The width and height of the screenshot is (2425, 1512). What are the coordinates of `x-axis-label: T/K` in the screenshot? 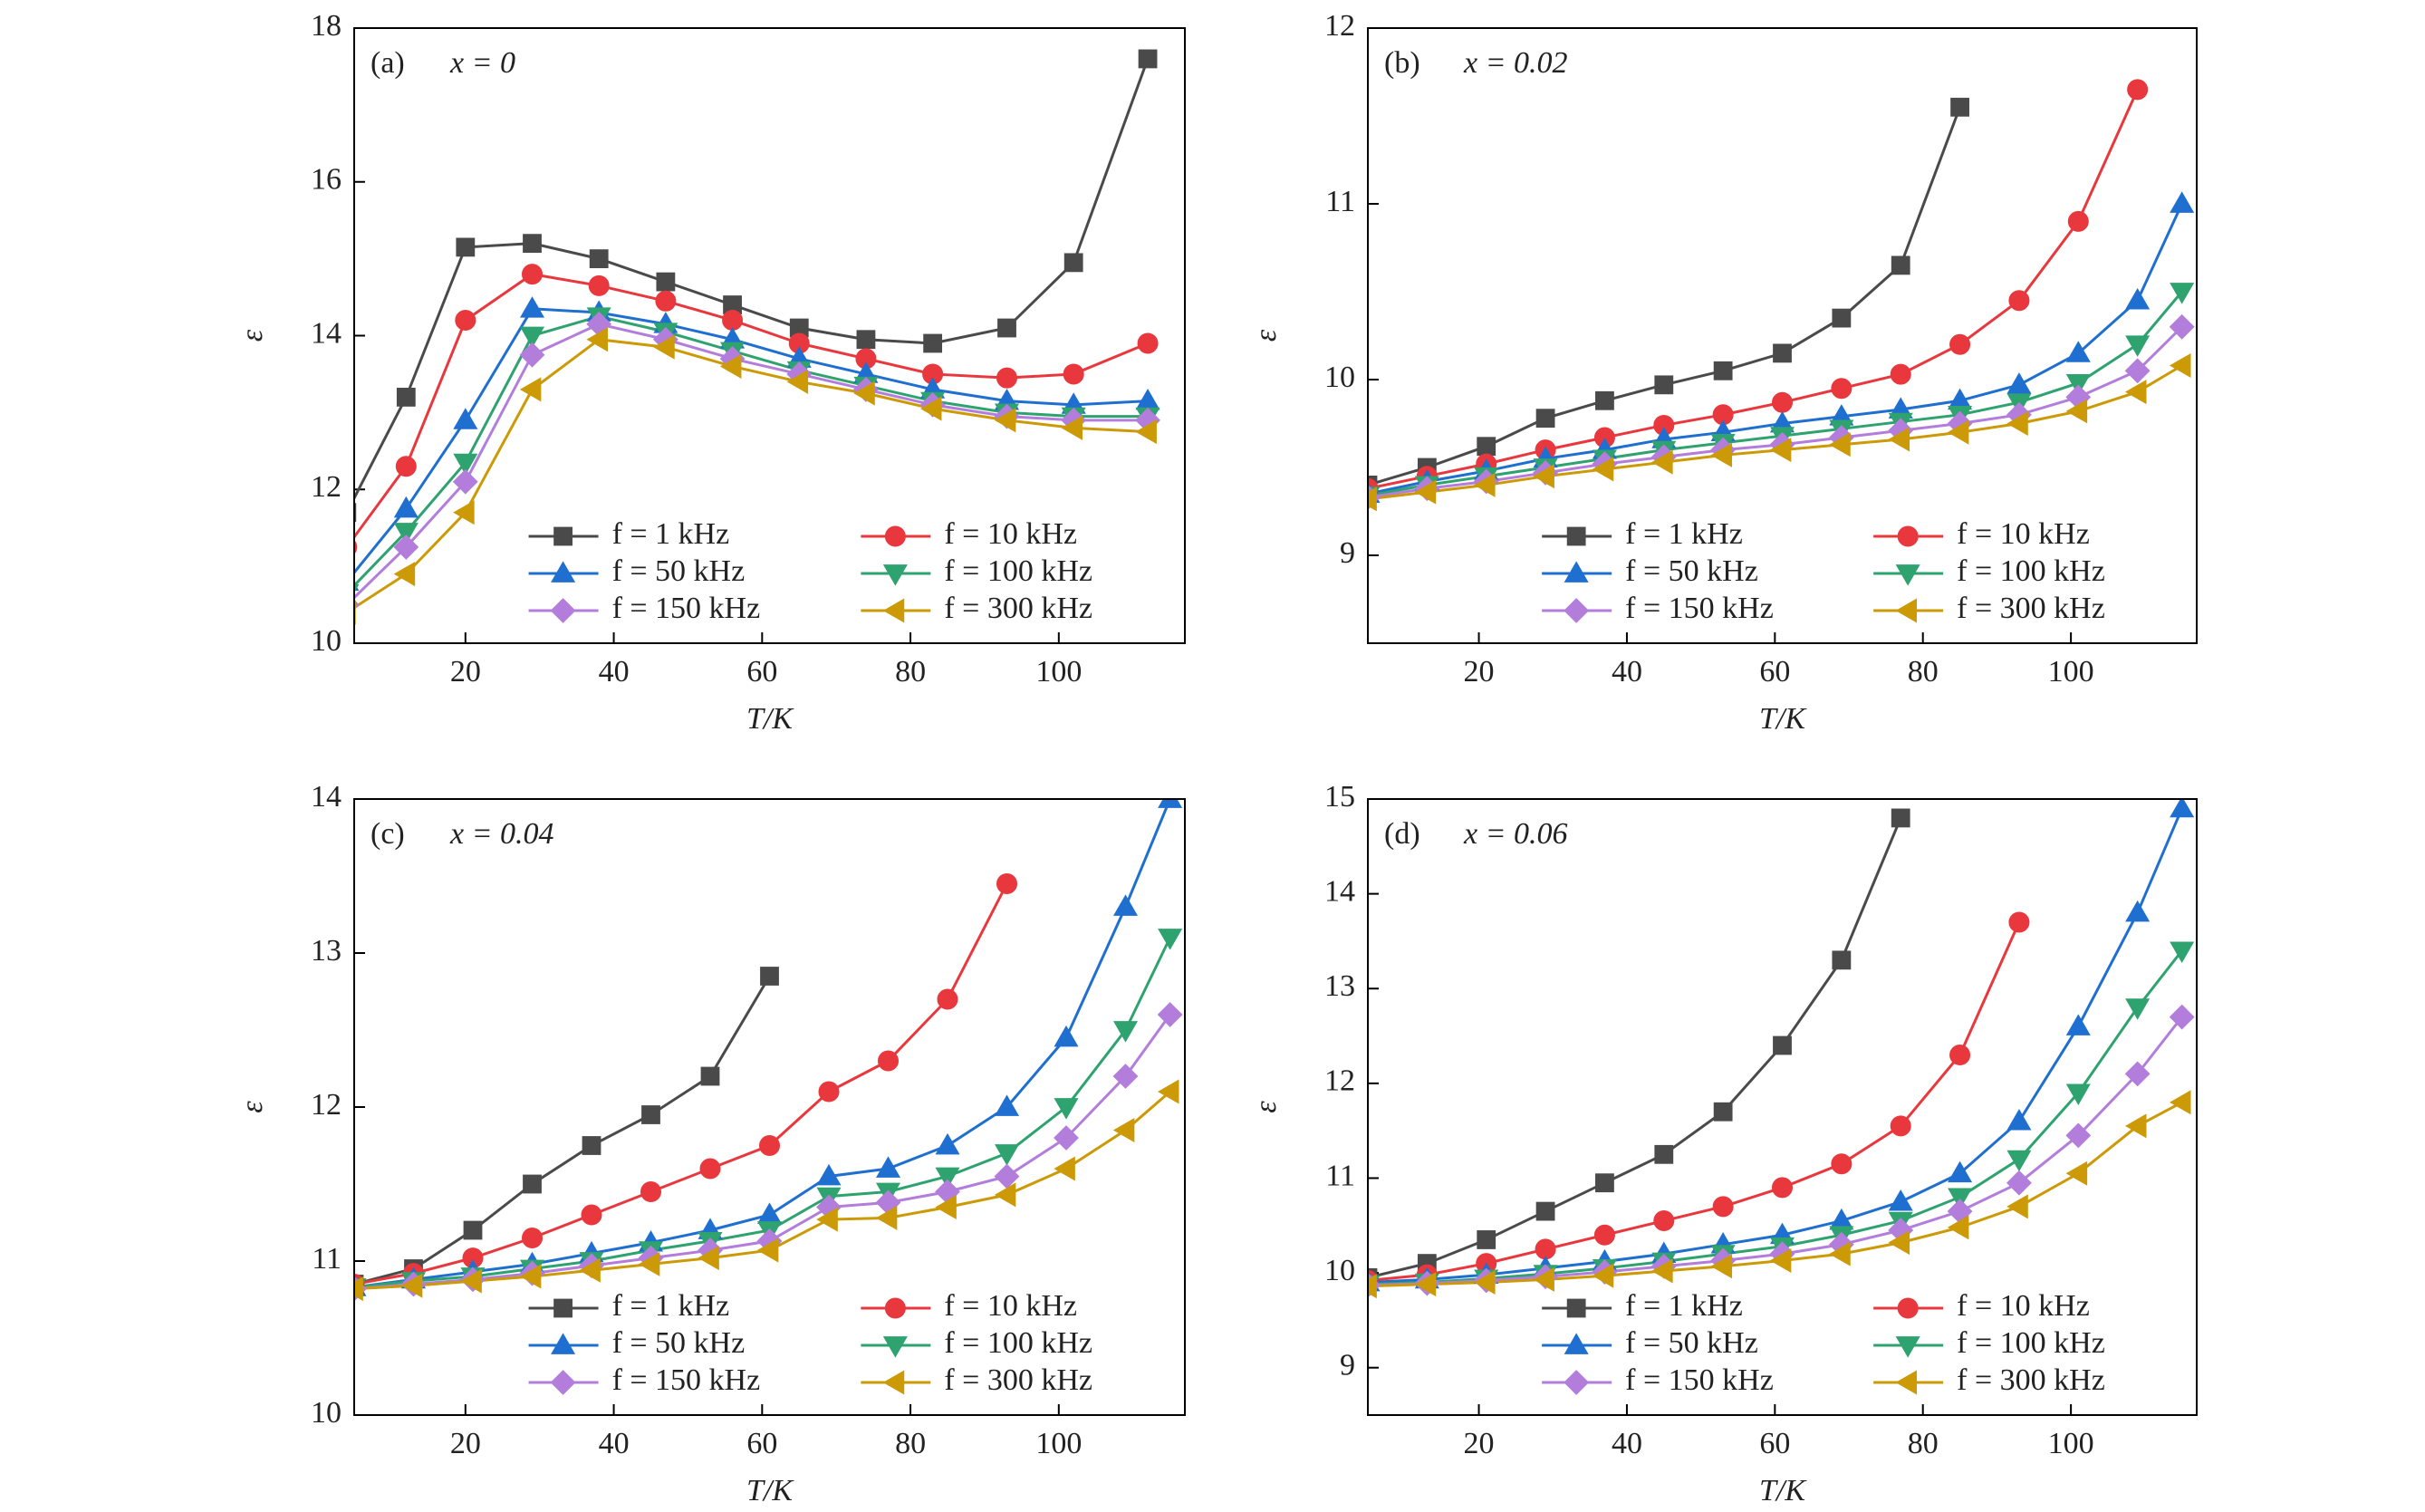 It's located at (770, 719).